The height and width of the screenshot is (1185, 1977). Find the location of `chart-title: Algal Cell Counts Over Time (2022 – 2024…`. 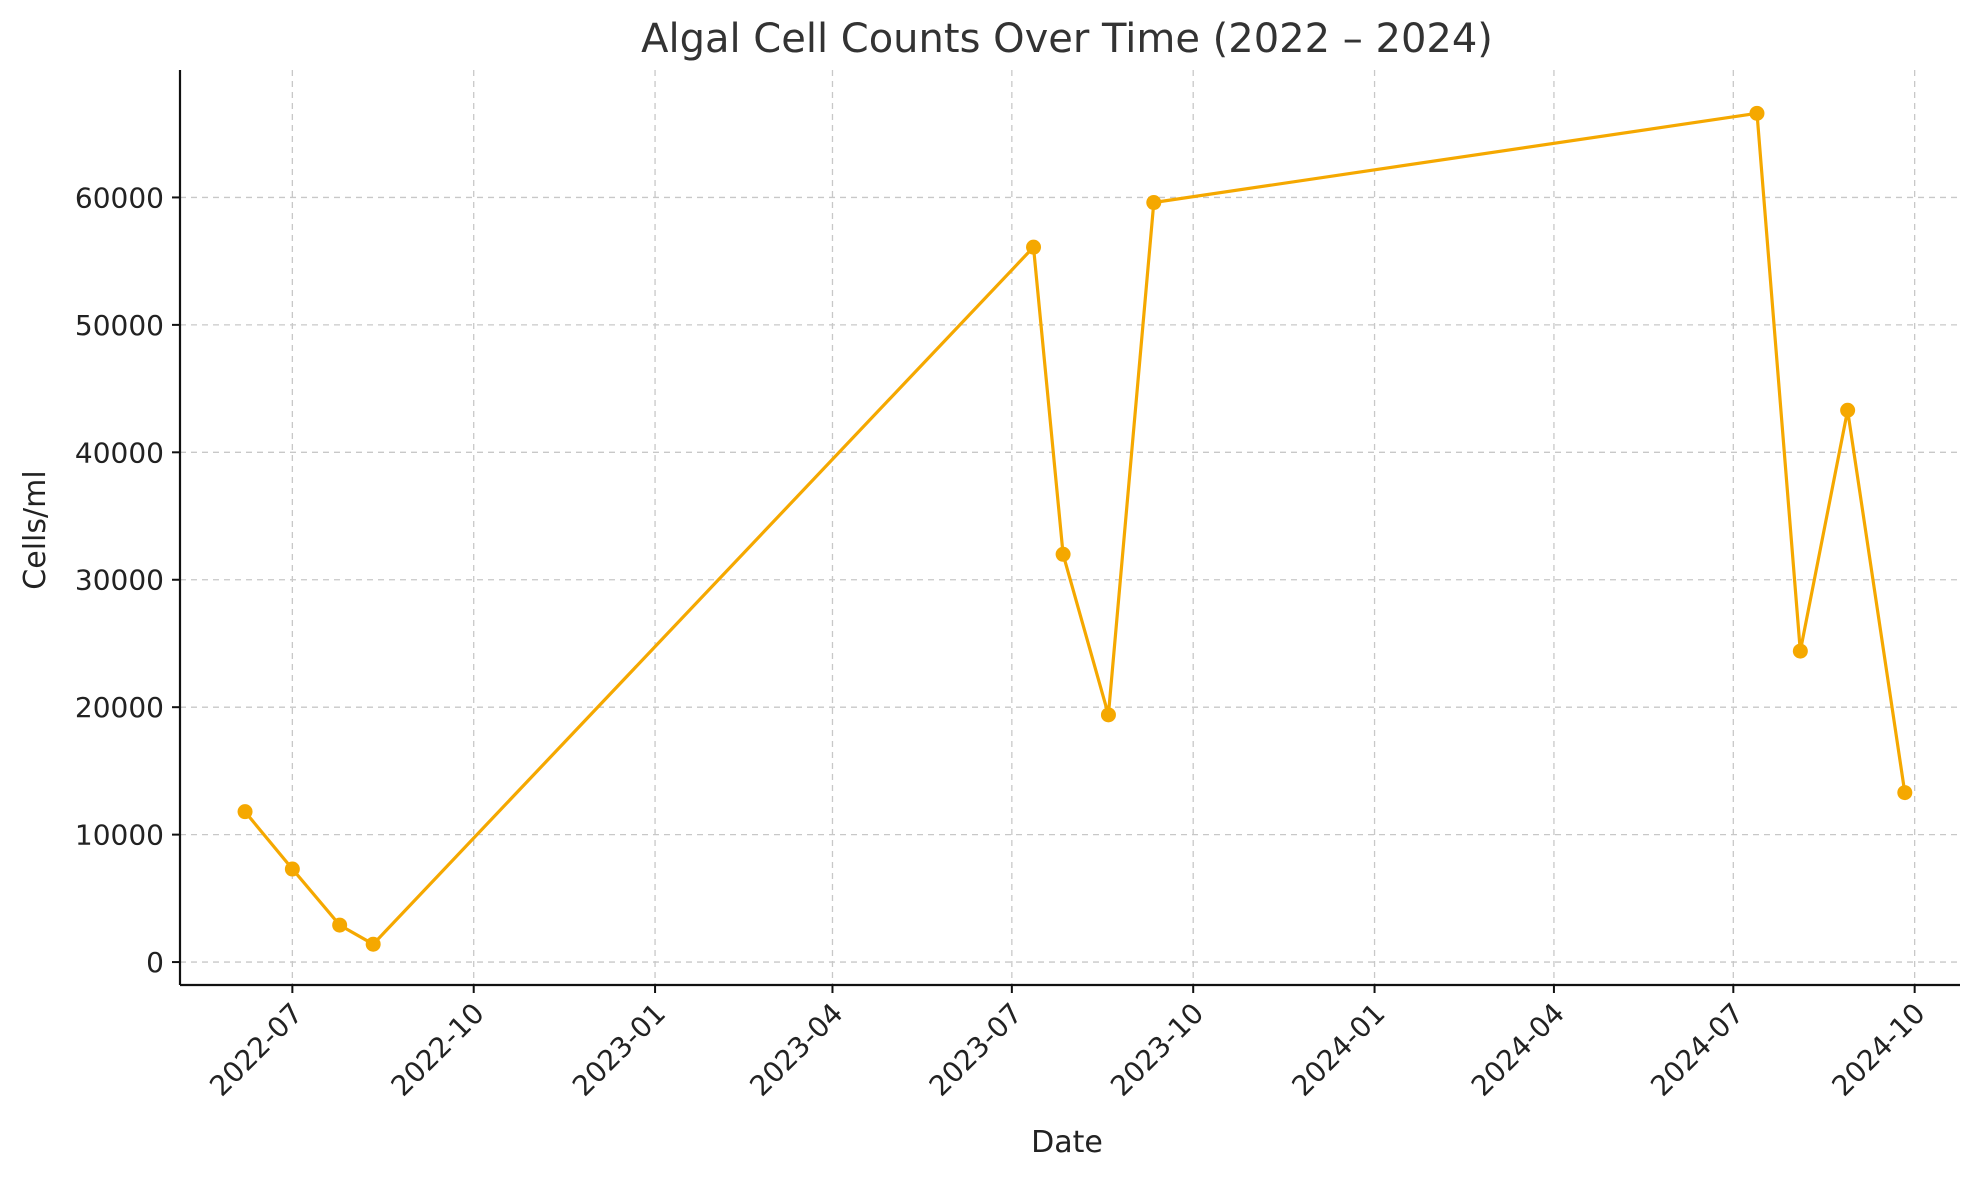

chart-title: Algal Cell Counts Over Time (2022 – 2024… is located at coordinates (1067, 39).